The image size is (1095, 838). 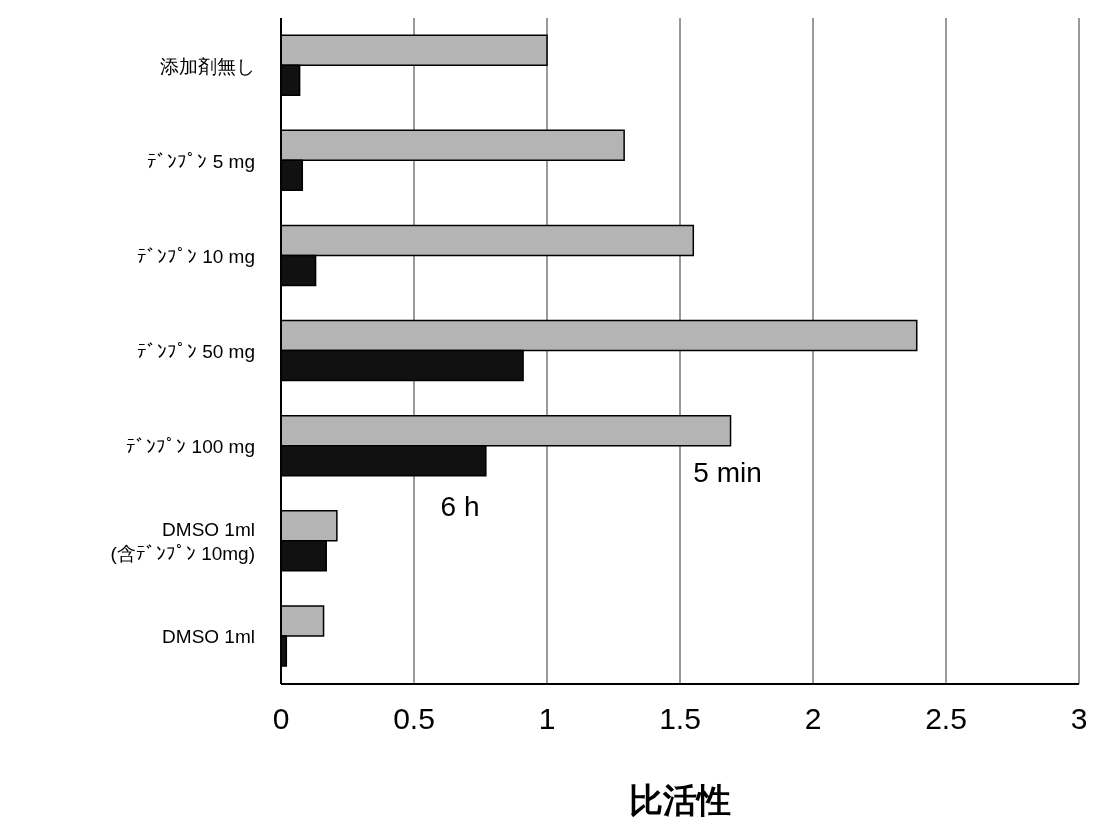 I want to click on x-tick-label: 1, so click(x=547, y=719).